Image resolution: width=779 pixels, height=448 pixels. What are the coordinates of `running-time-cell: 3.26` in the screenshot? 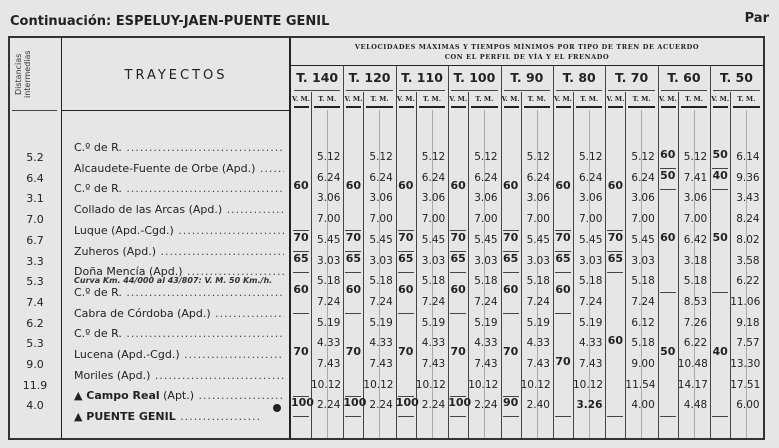 It's located at (589, 405).